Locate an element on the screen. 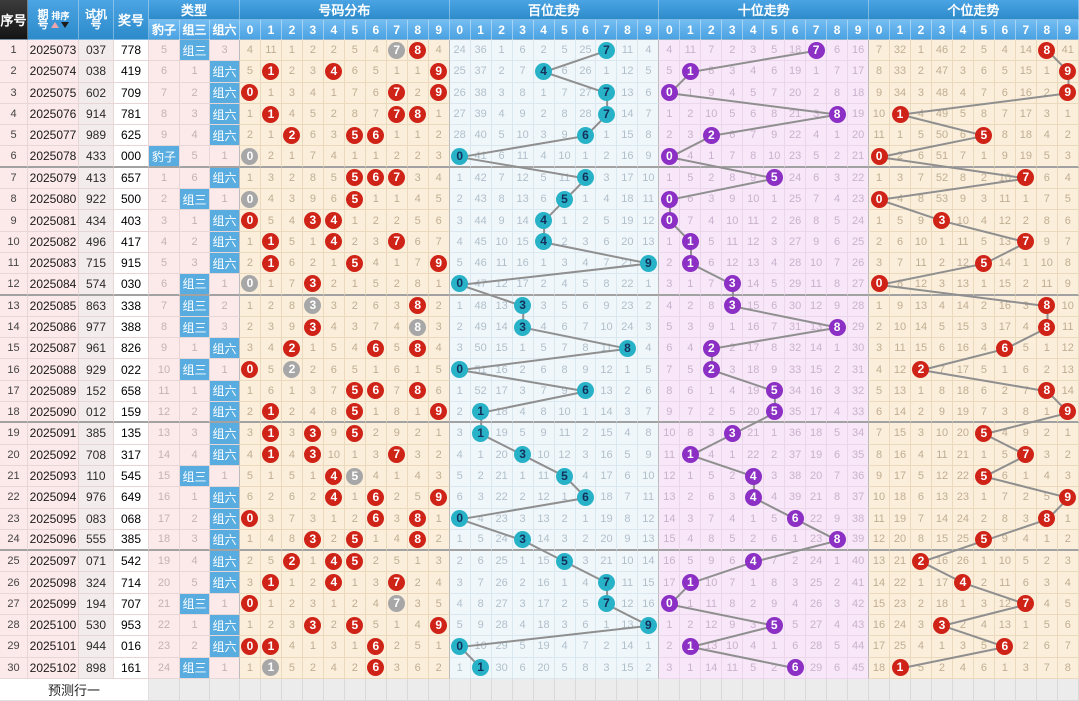 This screenshot has height=701, width=1079. dist-miss-value: 6 is located at coordinates (417, 241).